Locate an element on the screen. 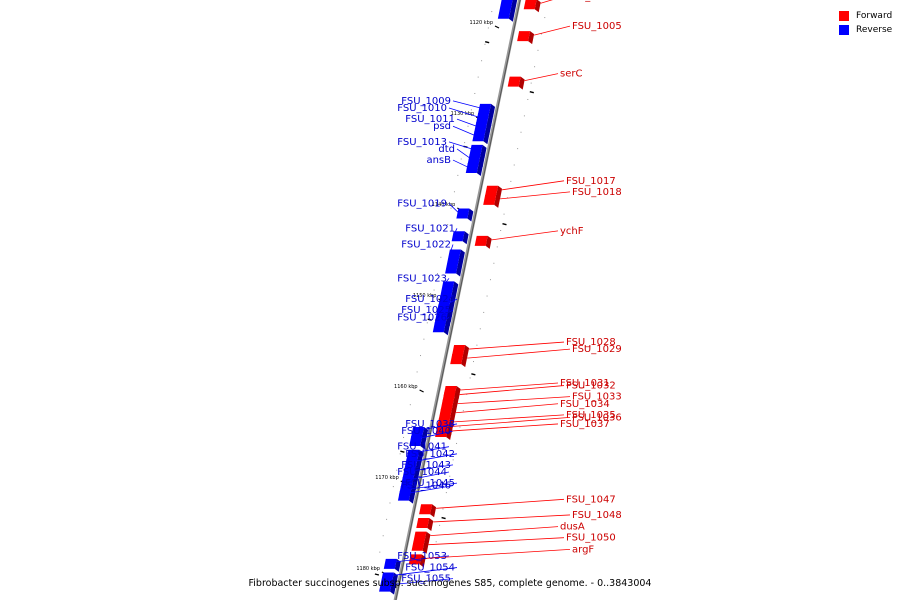 This screenshot has height=600, width=900. gene-label: FSU_1009 is located at coordinates (426, 101).